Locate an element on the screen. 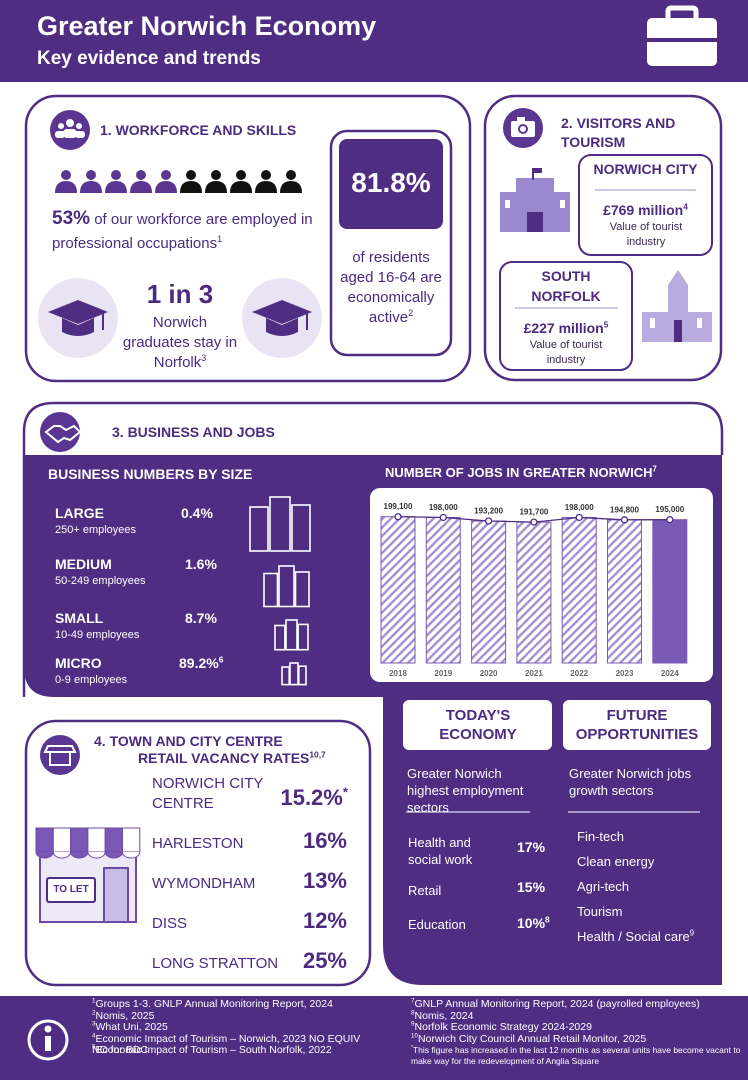 The width and height of the screenshot is (748, 1080). sector-name: Clean energy is located at coordinates (615, 862).